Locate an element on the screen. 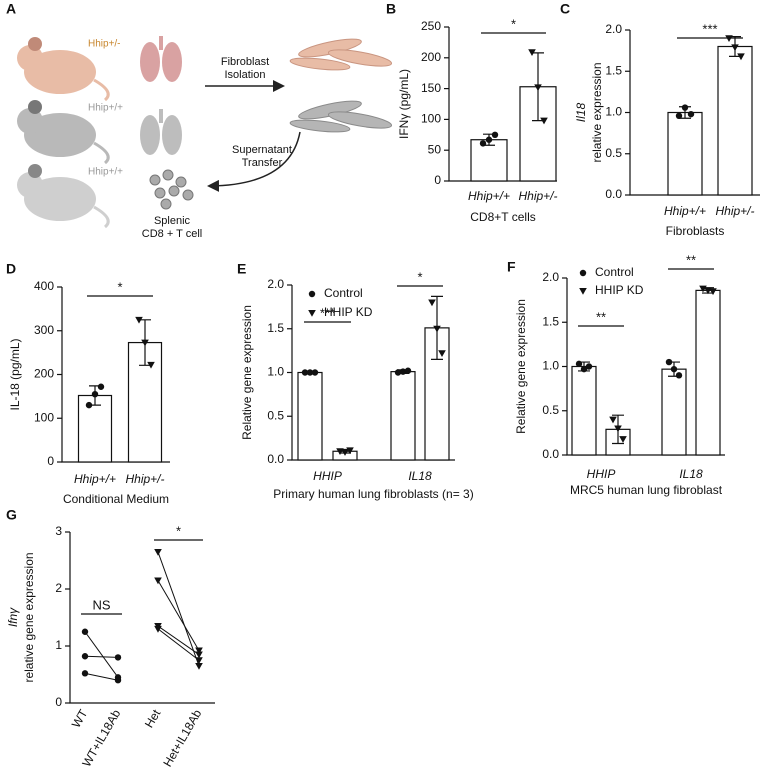 Image resolution: width=768 pixels, height=769 pixels. panel-label: B is located at coordinates (391, 9).